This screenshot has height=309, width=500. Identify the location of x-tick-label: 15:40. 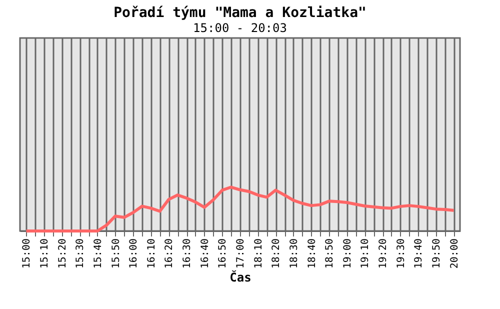
(98, 253).